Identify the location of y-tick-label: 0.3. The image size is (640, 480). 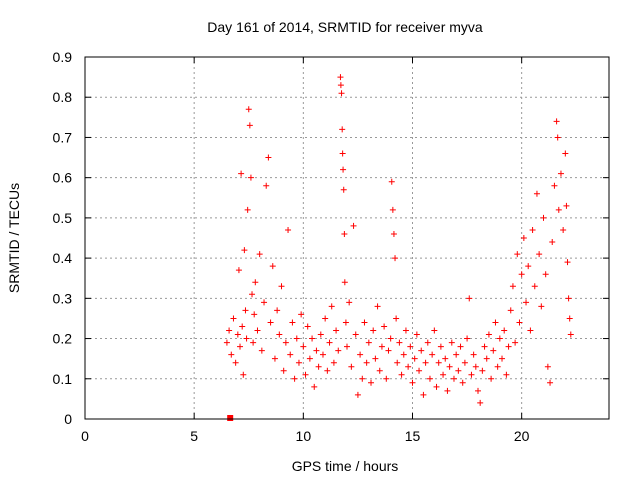
(63, 298).